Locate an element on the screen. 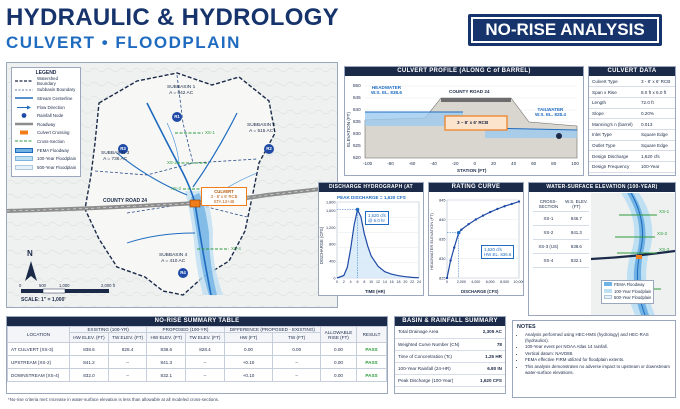 This screenshot has width=680, height=409. peak-point is located at coordinates (357, 209).